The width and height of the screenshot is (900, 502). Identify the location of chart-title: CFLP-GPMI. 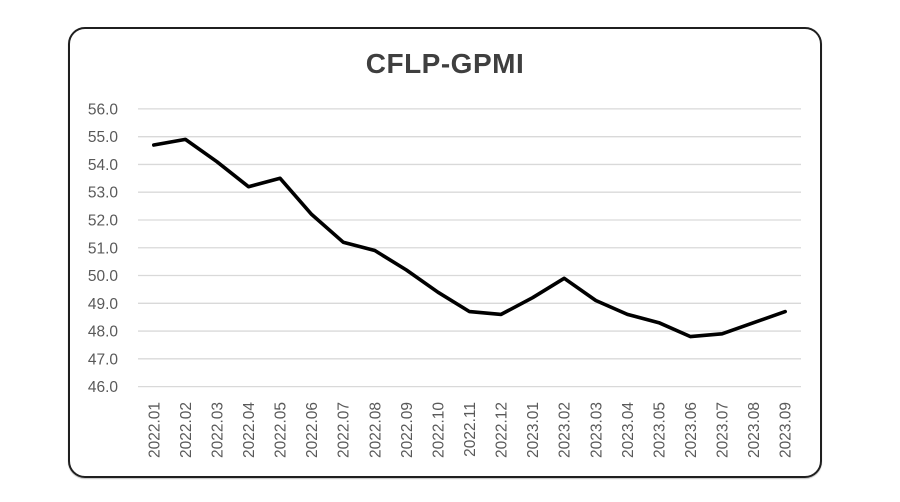
(445, 63).